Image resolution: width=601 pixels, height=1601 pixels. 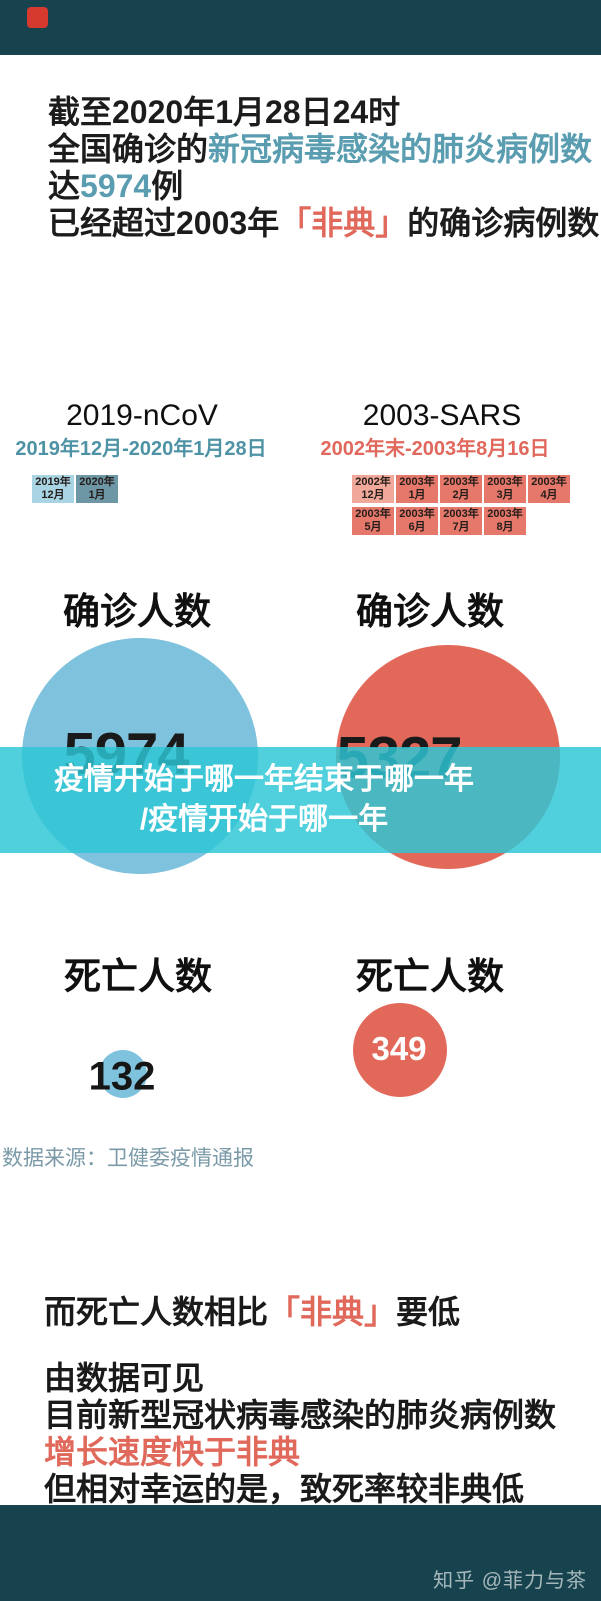 I want to click on intro-line-4: 已经超过2003年「非典」的确诊病例数, so click(x=323, y=223).